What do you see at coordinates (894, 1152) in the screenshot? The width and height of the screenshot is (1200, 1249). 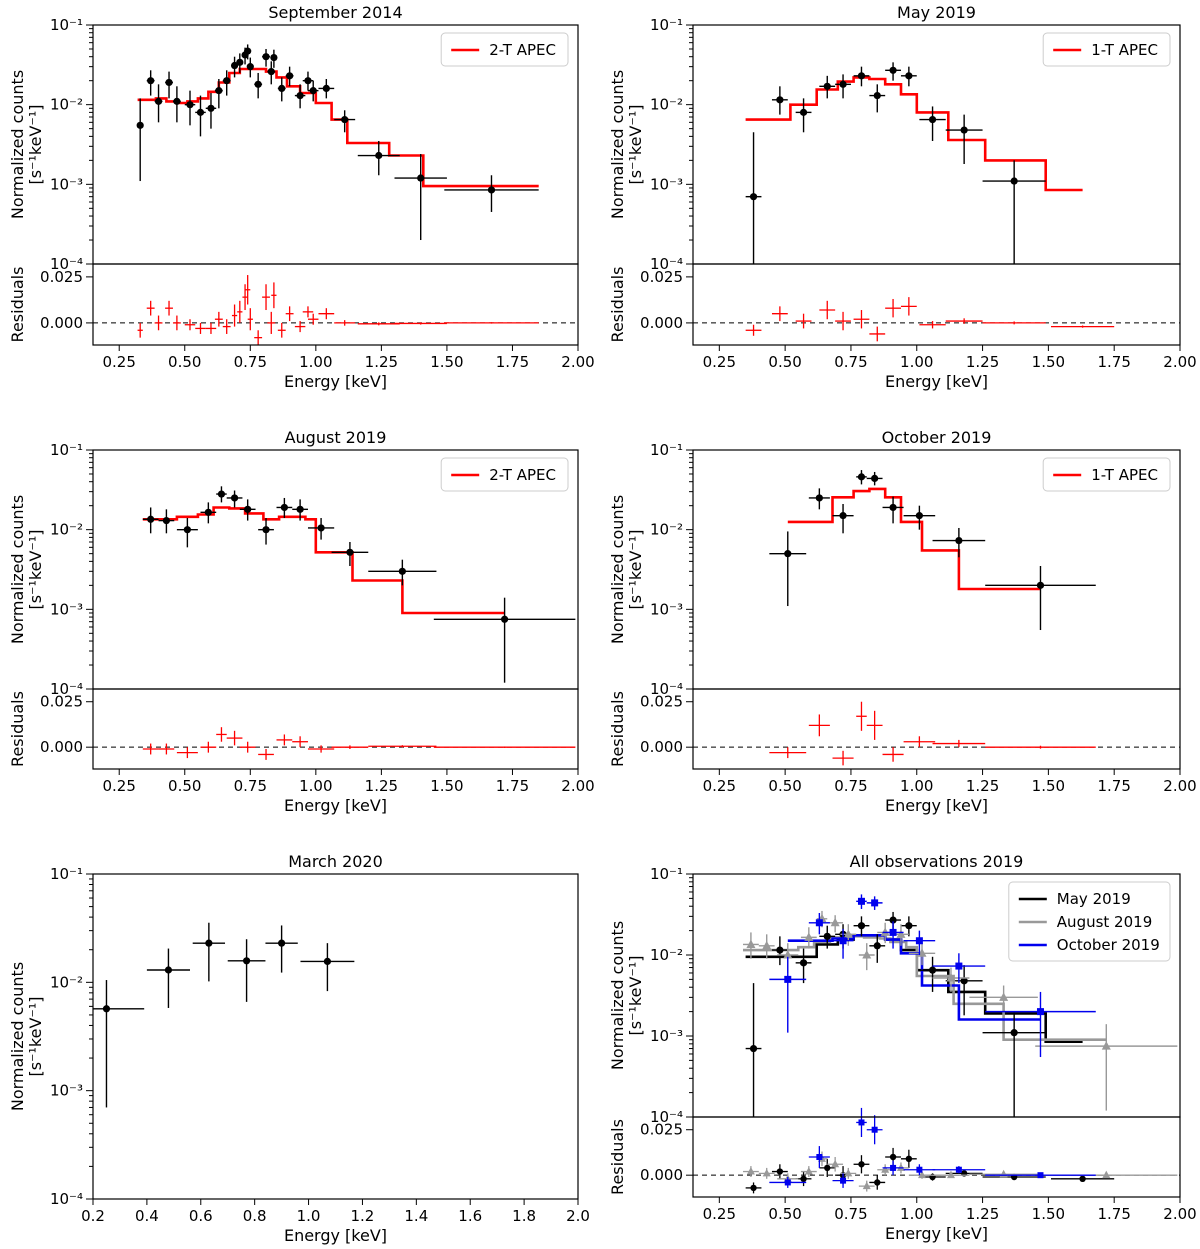 I see `residual-panel: 0.000 0.025 Residuals` at bounding box center [894, 1152].